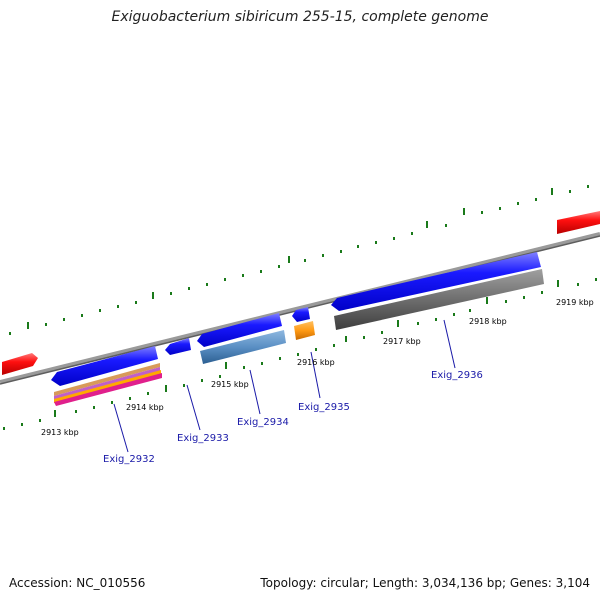  What do you see at coordinates (263, 422) in the screenshot?
I see `gene-label-exig-2934: Exig_2934` at bounding box center [263, 422].